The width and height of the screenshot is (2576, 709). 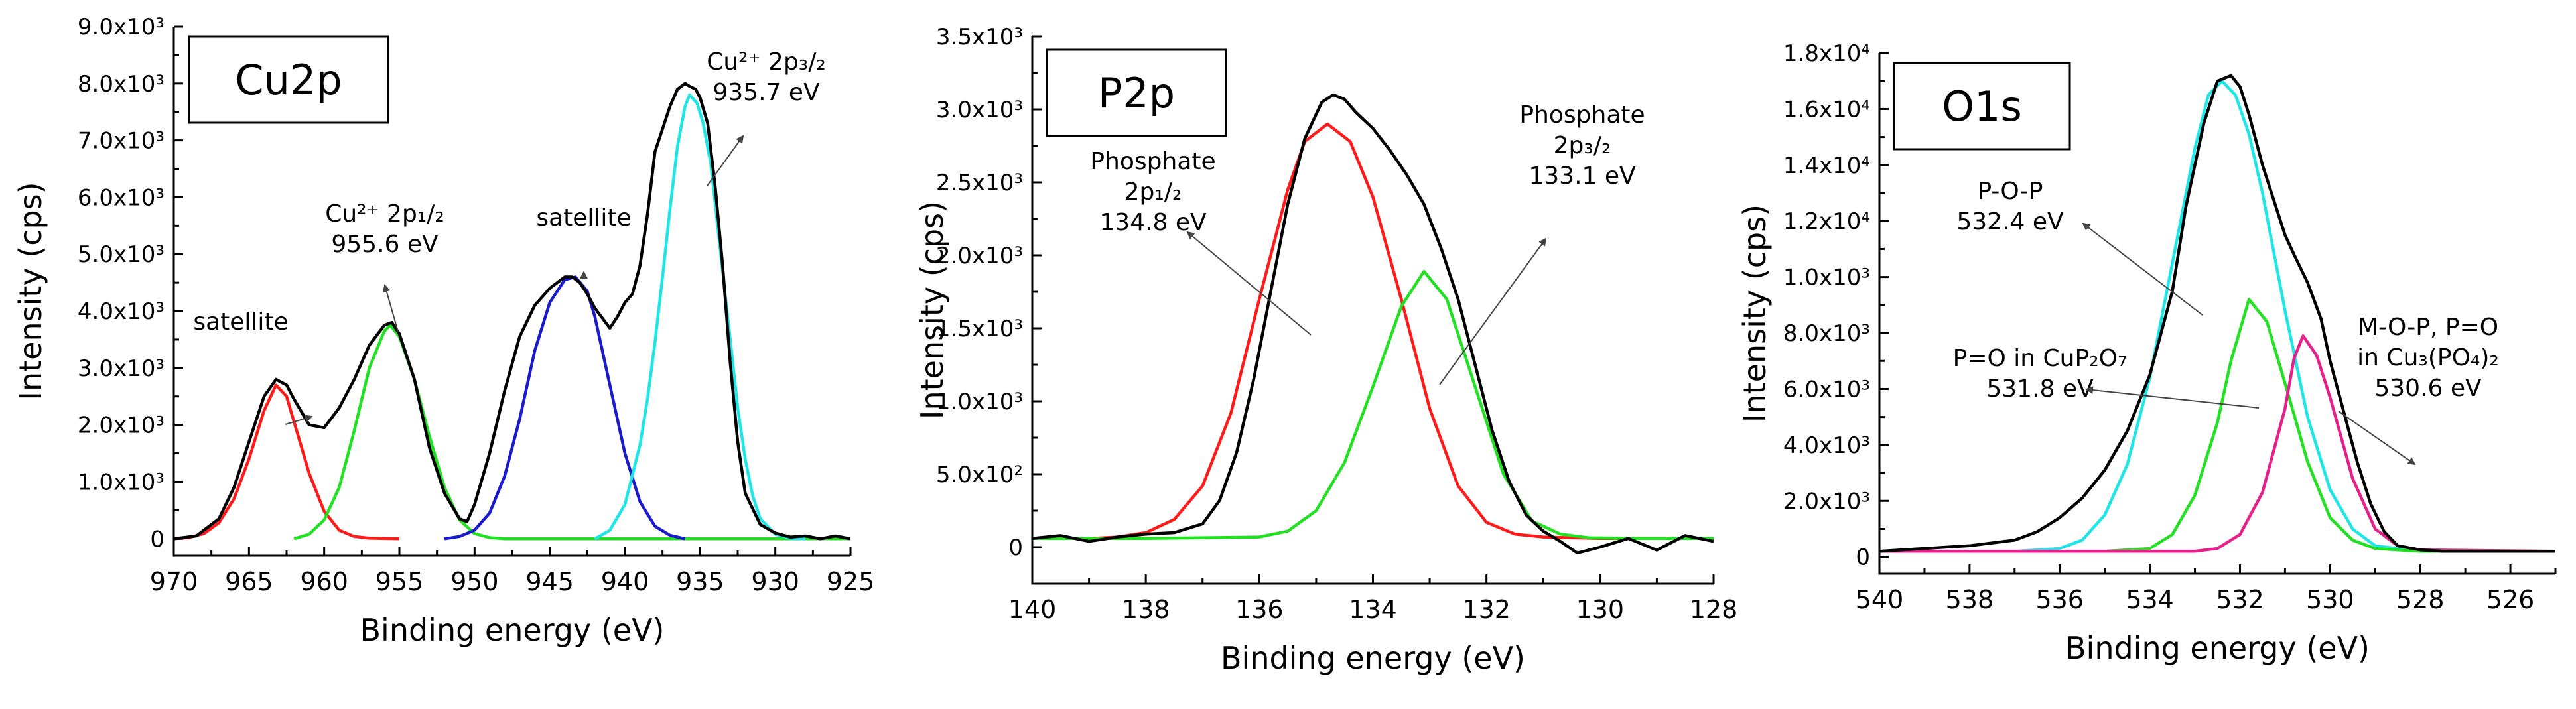 What do you see at coordinates (1486, 609) in the screenshot?
I see `x-tick-label: 132` at bounding box center [1486, 609].